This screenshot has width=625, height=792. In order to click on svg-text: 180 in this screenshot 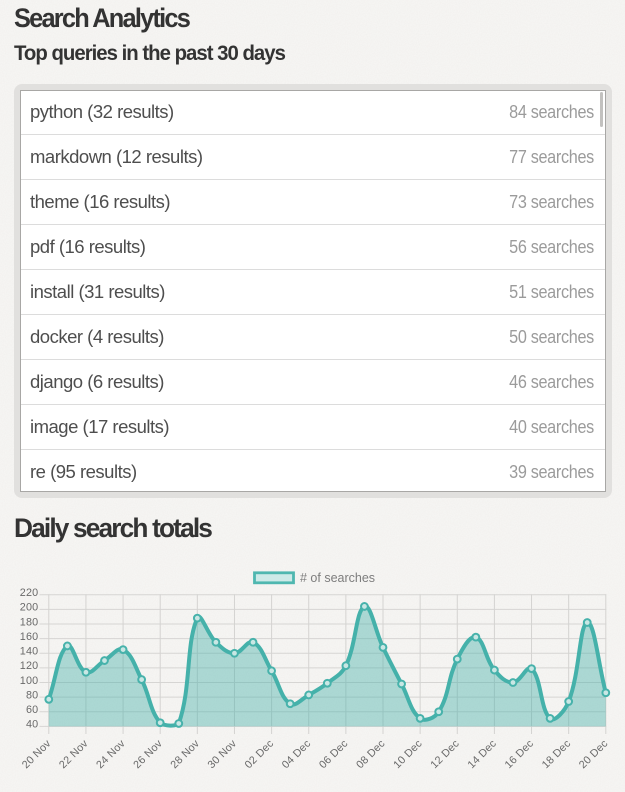, I will do `click(29, 622)`.